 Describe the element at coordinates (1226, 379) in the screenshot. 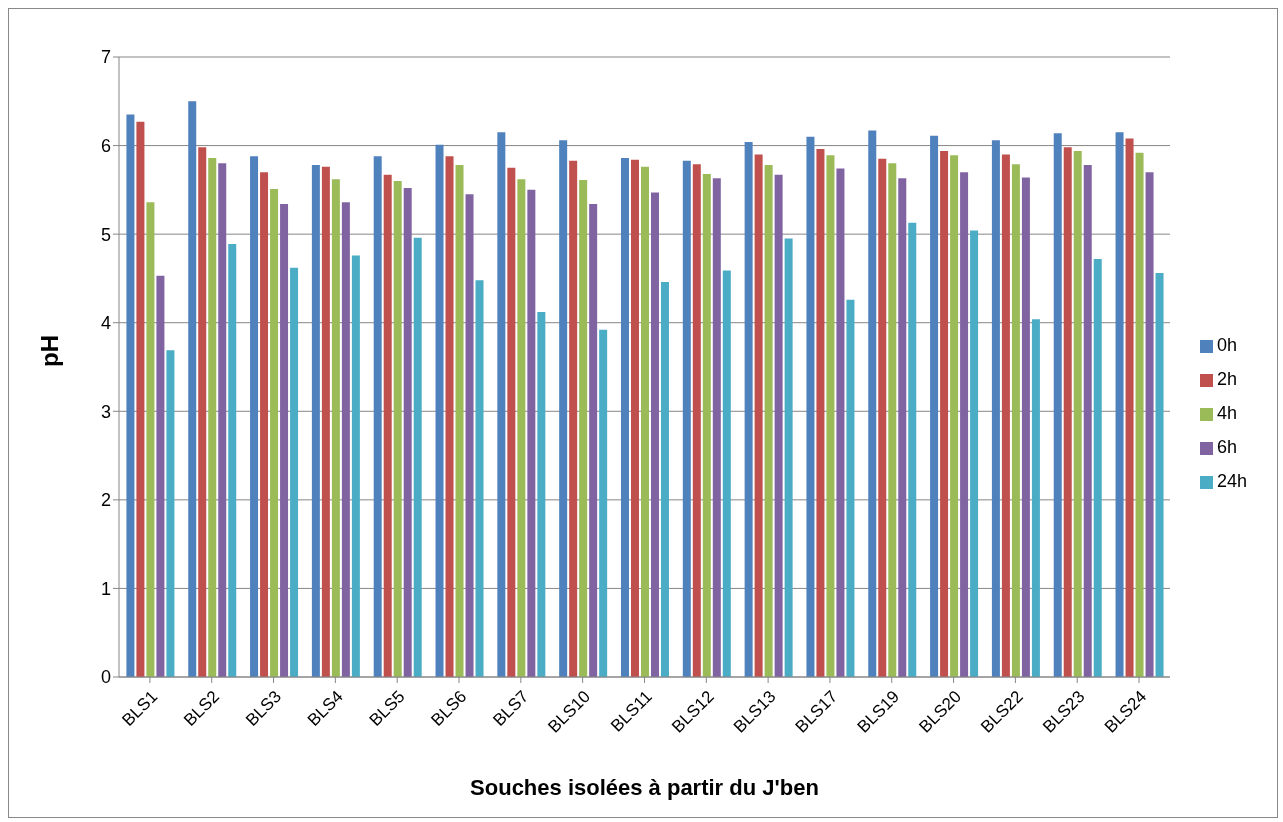

I see `legend-label: 2h` at that location.